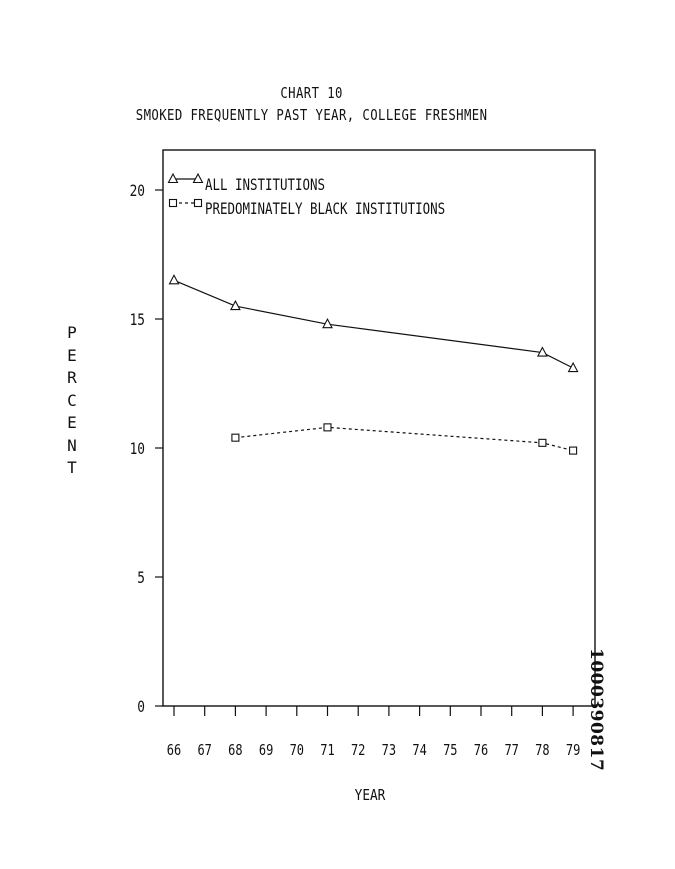 The width and height of the screenshot is (675, 869). What do you see at coordinates (450, 751) in the screenshot?
I see `x-tick-label: 75` at bounding box center [450, 751].